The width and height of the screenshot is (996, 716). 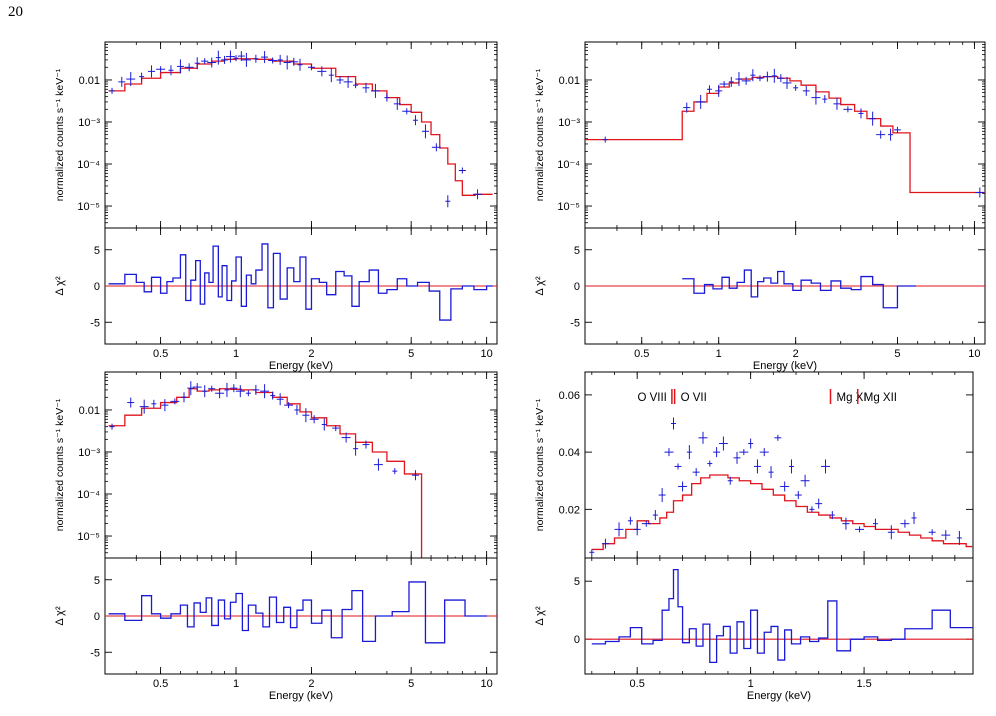 What do you see at coordinates (89, 411) in the screenshot?
I see `y-tick-label: 0.01` at bounding box center [89, 411].